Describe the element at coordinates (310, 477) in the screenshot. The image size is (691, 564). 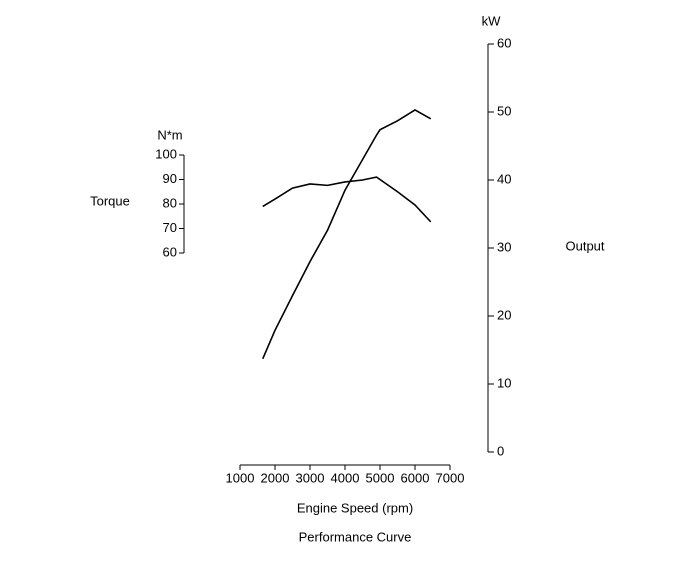
I see `x-tick-label: 3000` at that location.